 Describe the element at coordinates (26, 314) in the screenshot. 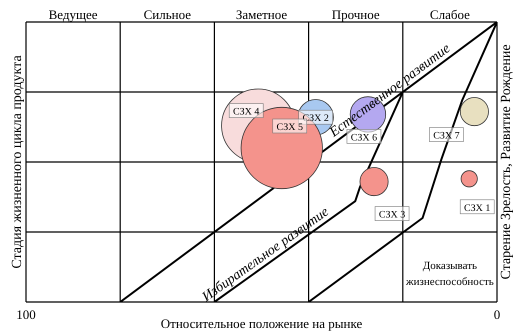

I see `x-tick-label: 100` at that location.